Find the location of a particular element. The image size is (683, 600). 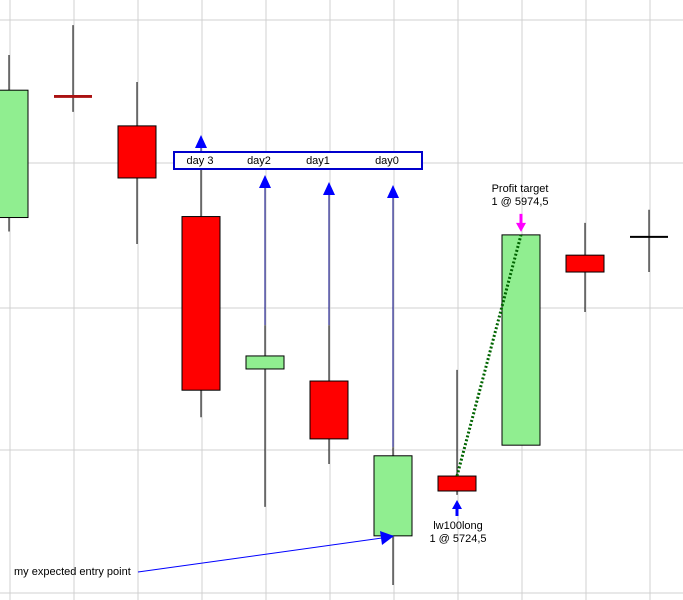

day-box is located at coordinates (298, 160).